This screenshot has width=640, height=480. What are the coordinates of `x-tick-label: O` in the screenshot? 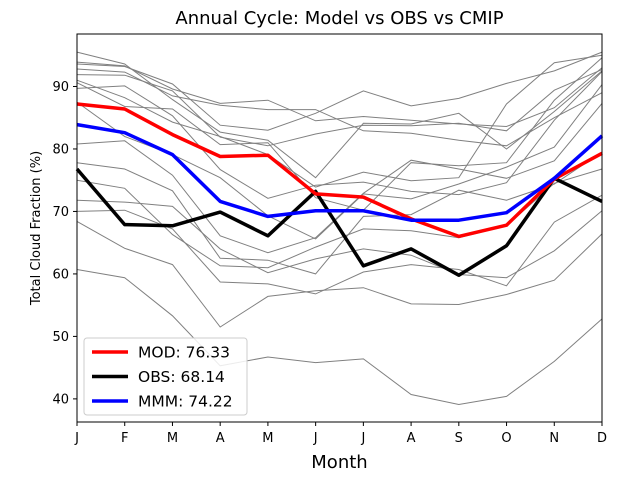 It's located at (506, 438).